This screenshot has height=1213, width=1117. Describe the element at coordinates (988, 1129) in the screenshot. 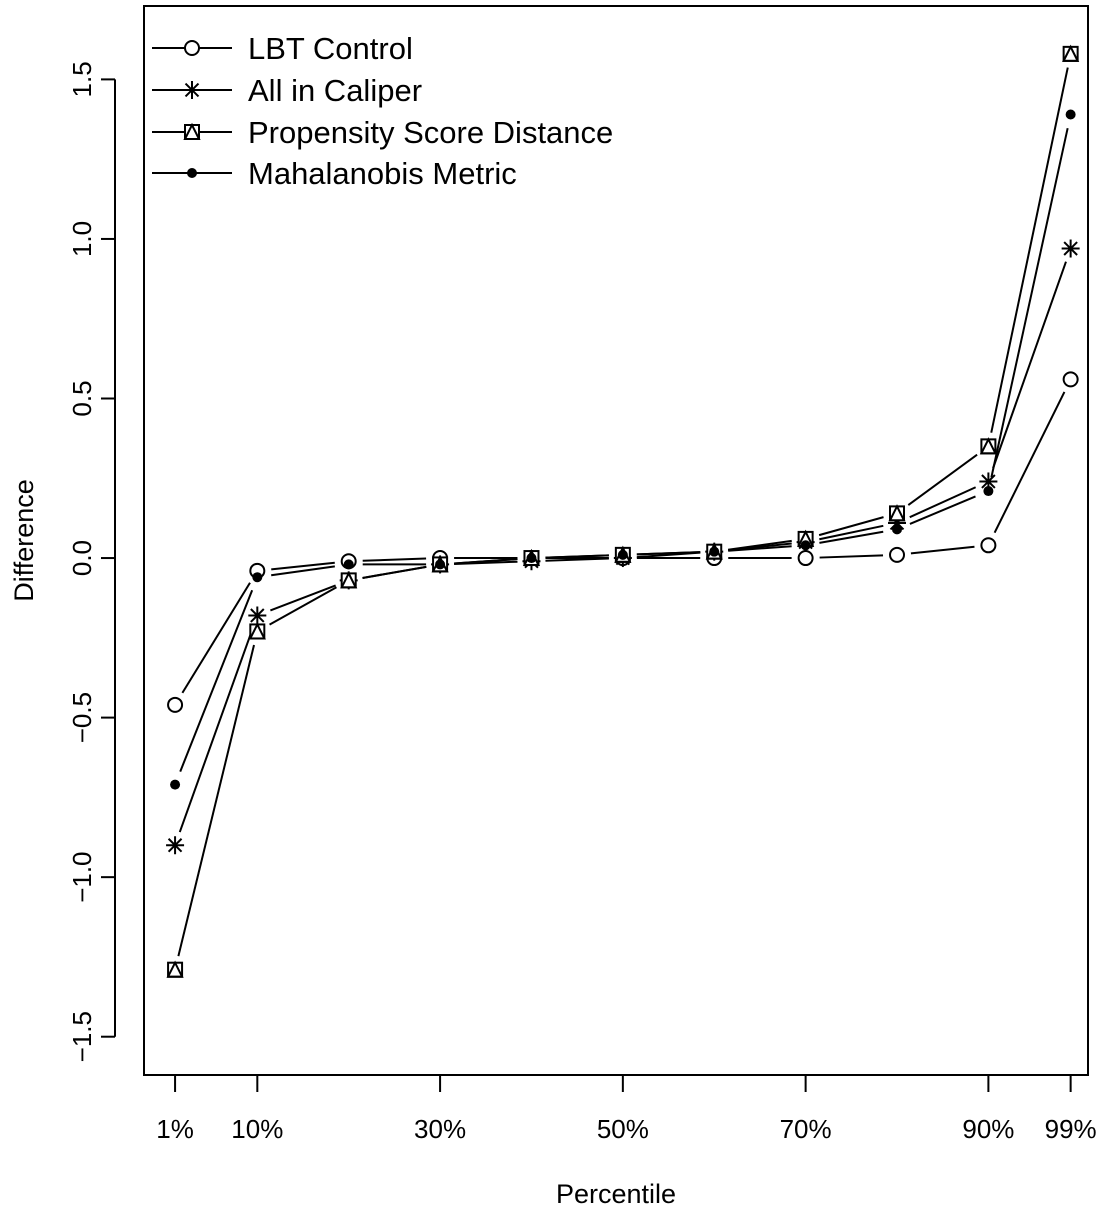

I see `x-tick-label: 90%` at that location.